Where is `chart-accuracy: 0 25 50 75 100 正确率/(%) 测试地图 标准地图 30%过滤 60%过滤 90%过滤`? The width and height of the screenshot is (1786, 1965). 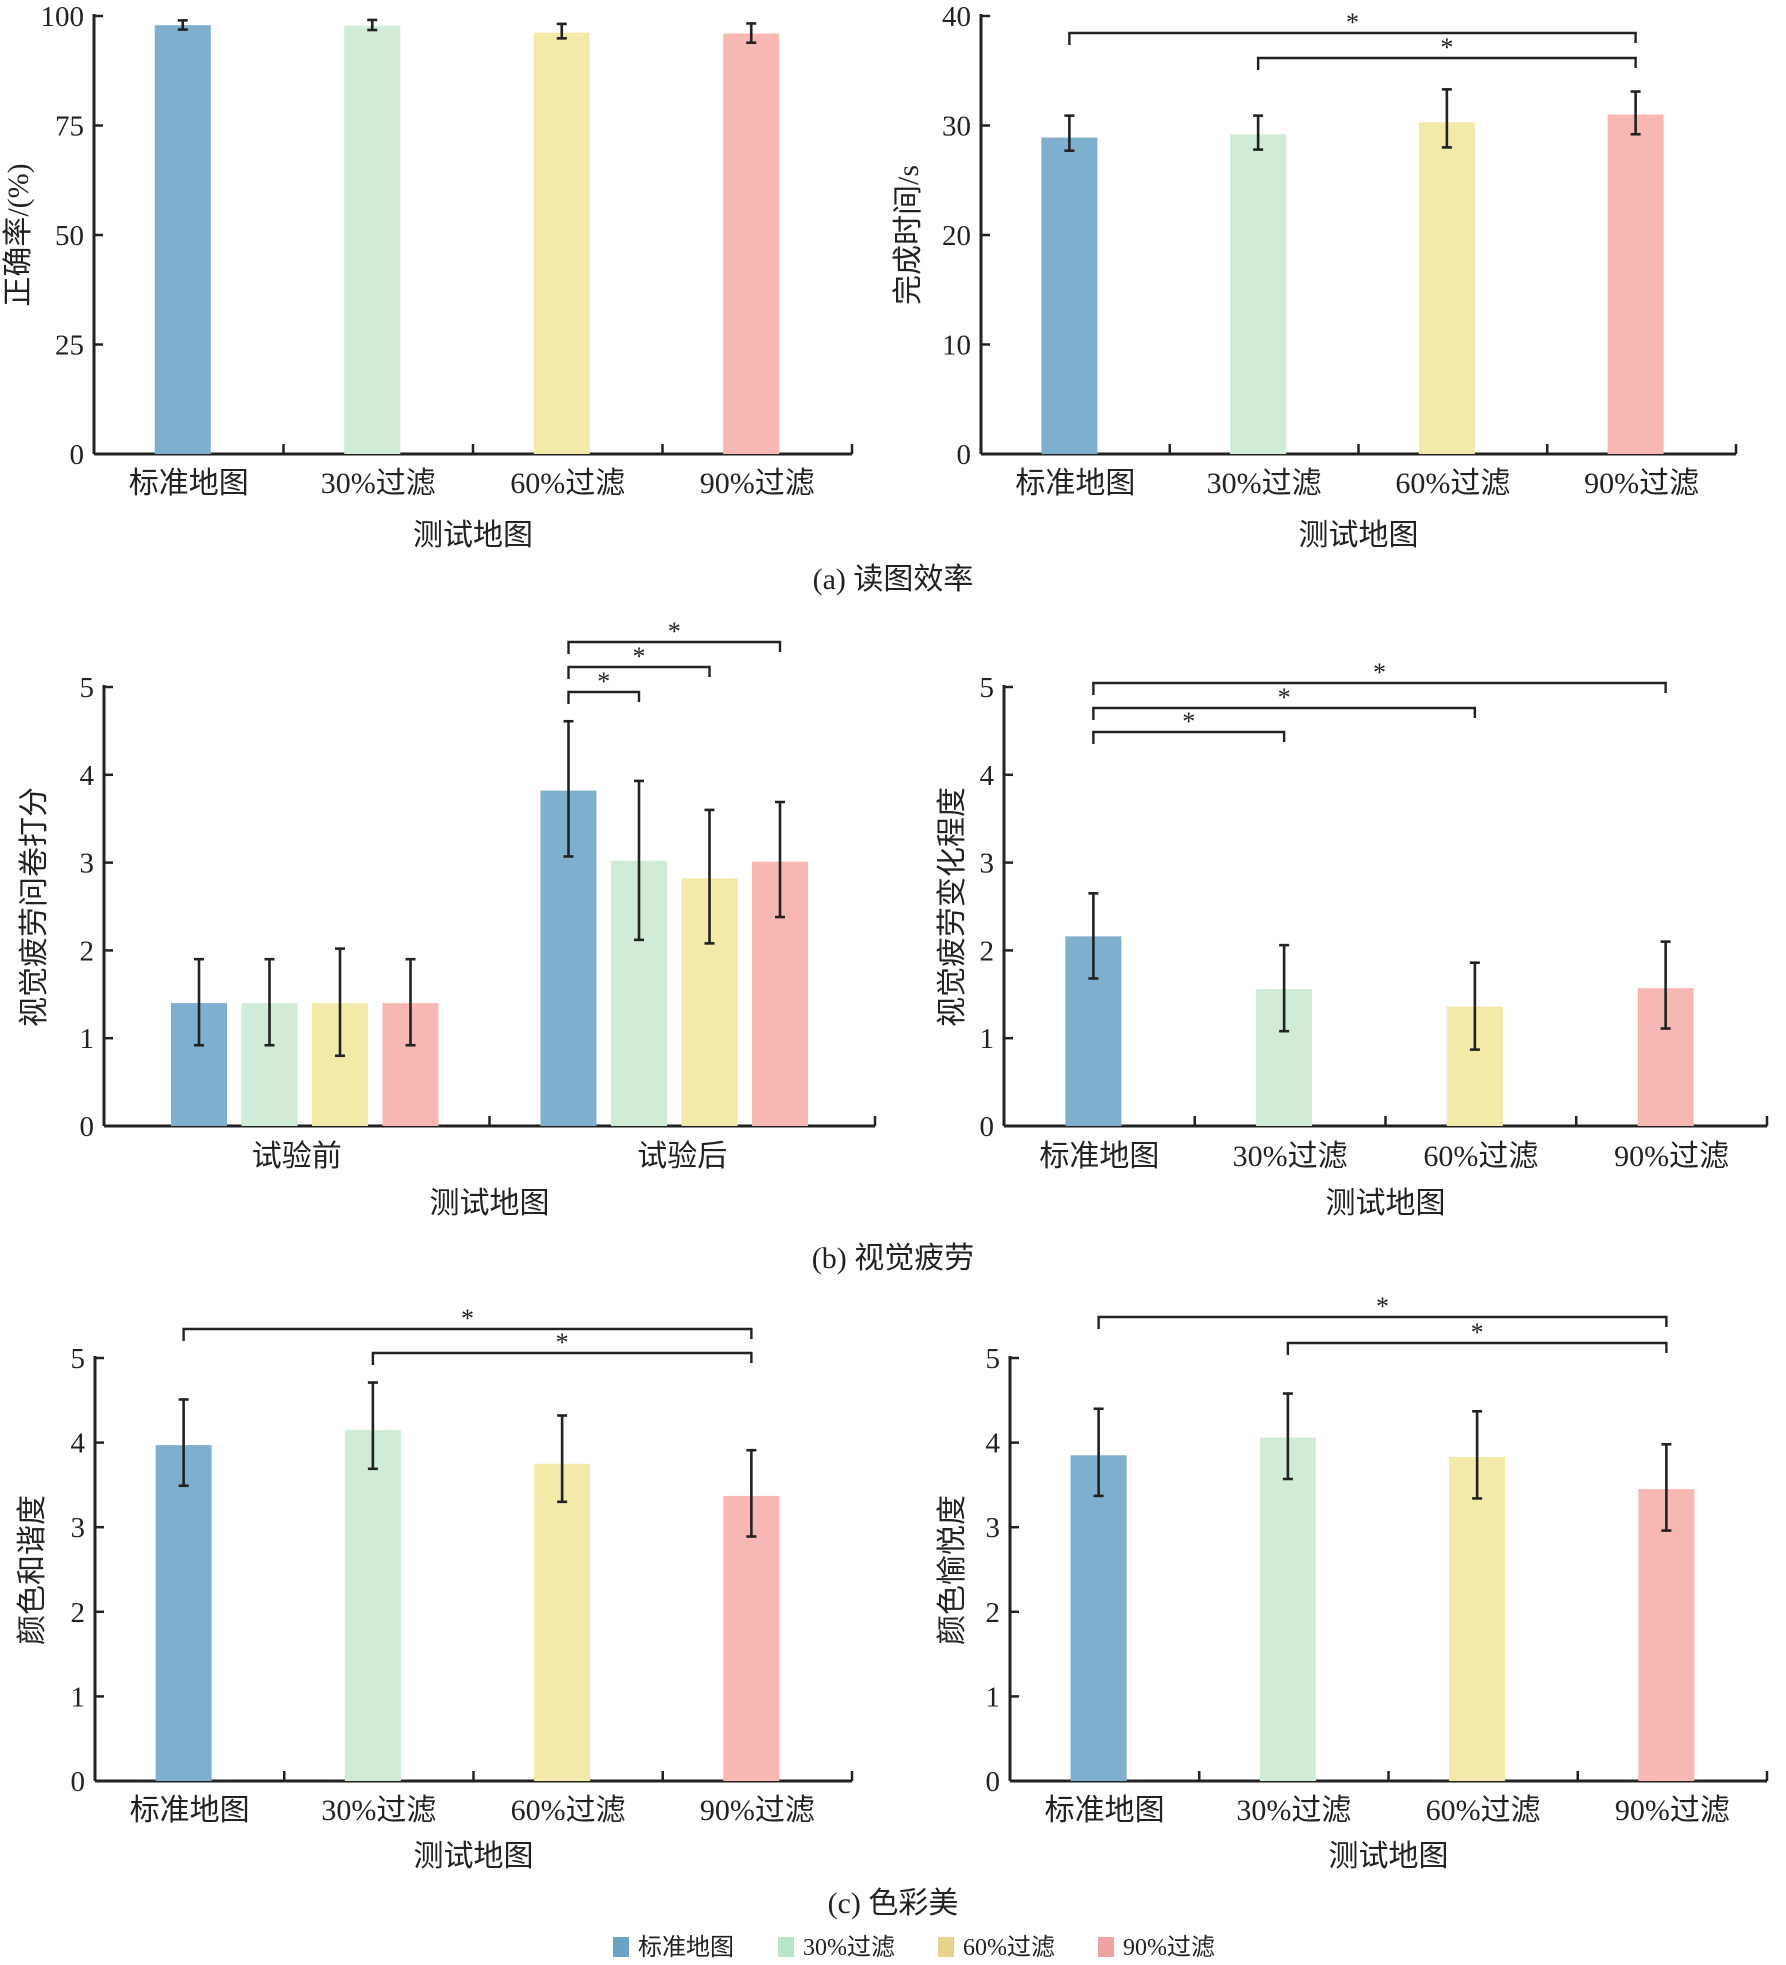 chart-accuracy: 0 25 50 75 100 正确率/(%) 测试地图 标准地图 30%过滤 60%过滤 90%过滤 is located at coordinates (428, 276).